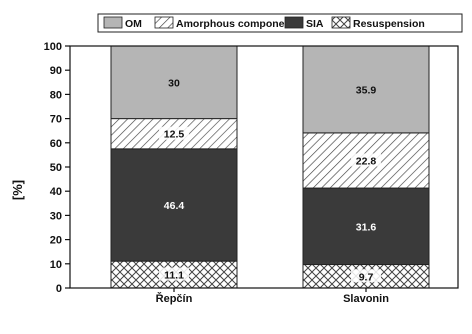 Image resolution: width=472 pixels, height=334 pixels. I want to click on y-tick-label: 80, so click(56, 95).